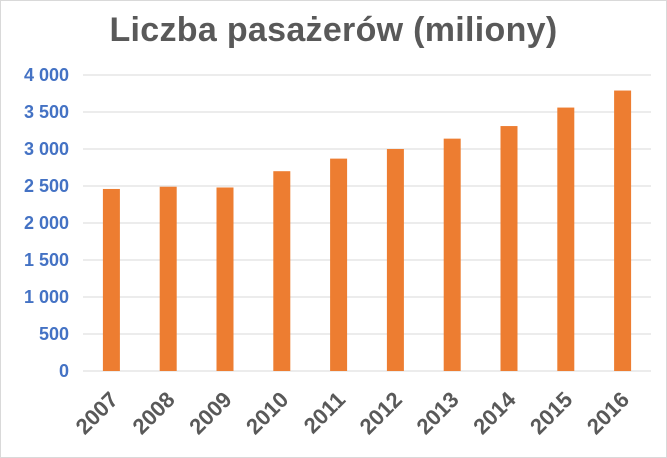  I want to click on y-axis-ticks: 0 500 1 000 1 500 2 000 2 500 3 000 3 500 4 000, so click(46, 223).